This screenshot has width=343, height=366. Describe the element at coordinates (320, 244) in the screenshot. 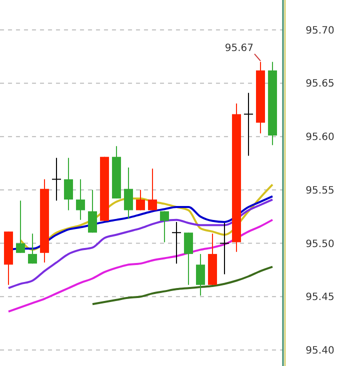

I see `y-tick-label: 95.50` at that location.